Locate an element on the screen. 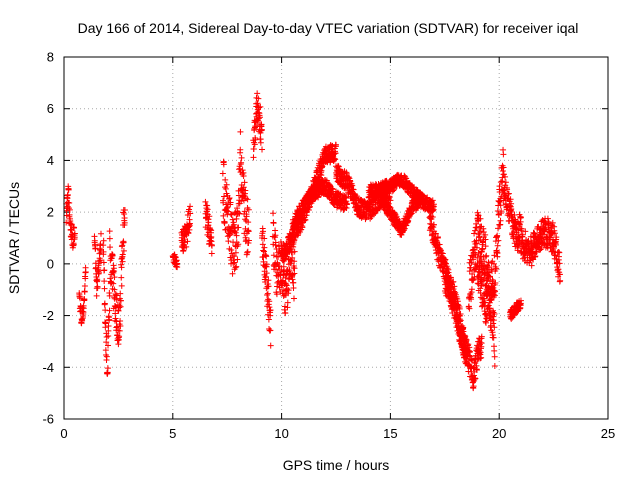  x-tick-label: 15 is located at coordinates (390, 433).